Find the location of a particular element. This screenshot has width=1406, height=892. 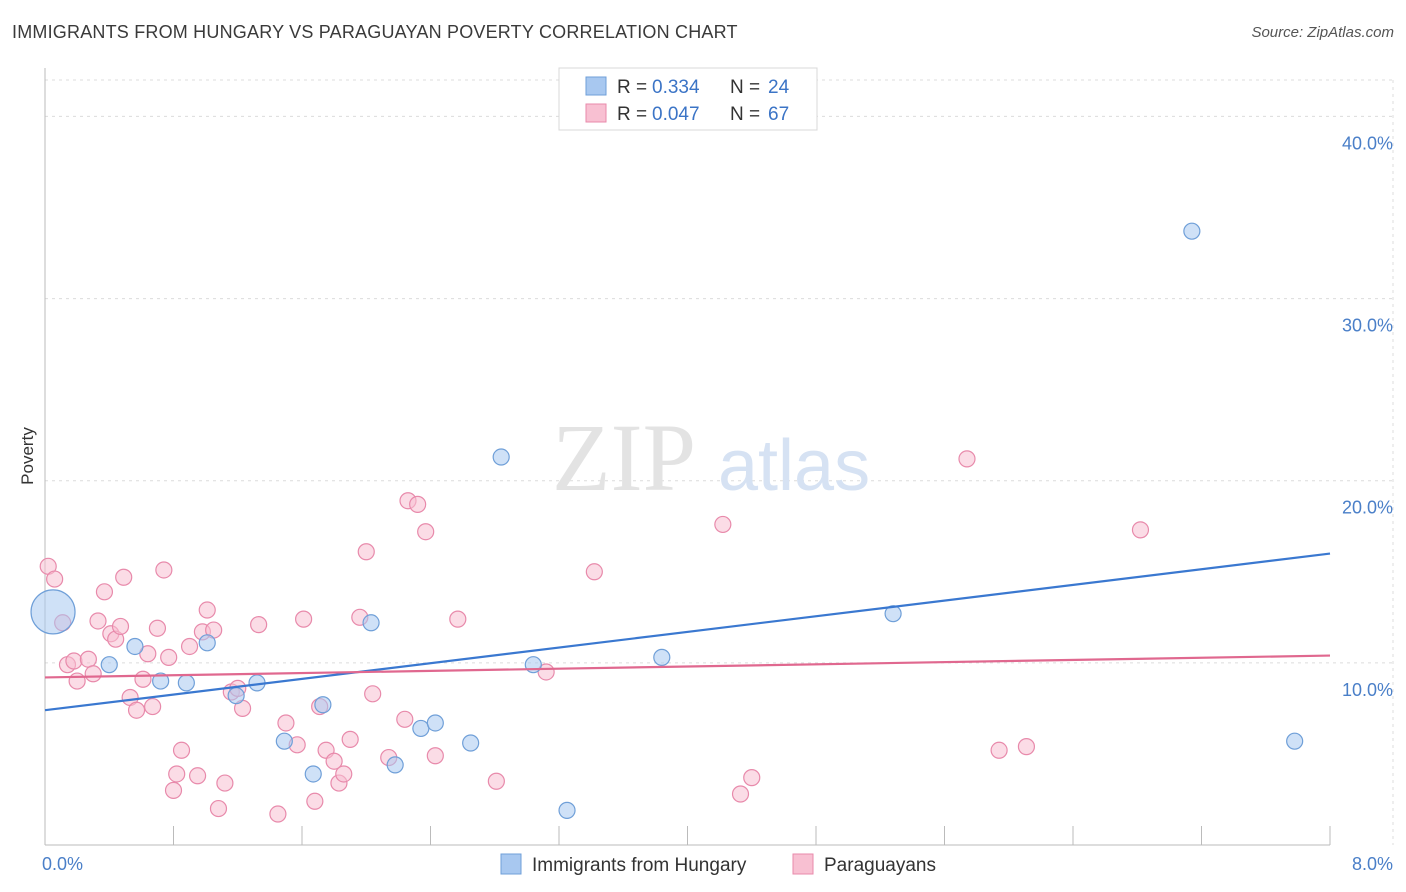

legend-r-label: R = is located at coordinates (632, 87).